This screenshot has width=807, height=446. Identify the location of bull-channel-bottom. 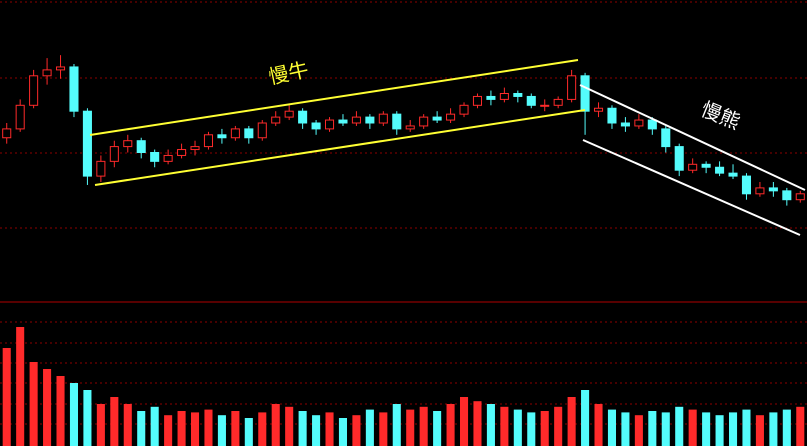
(340, 147).